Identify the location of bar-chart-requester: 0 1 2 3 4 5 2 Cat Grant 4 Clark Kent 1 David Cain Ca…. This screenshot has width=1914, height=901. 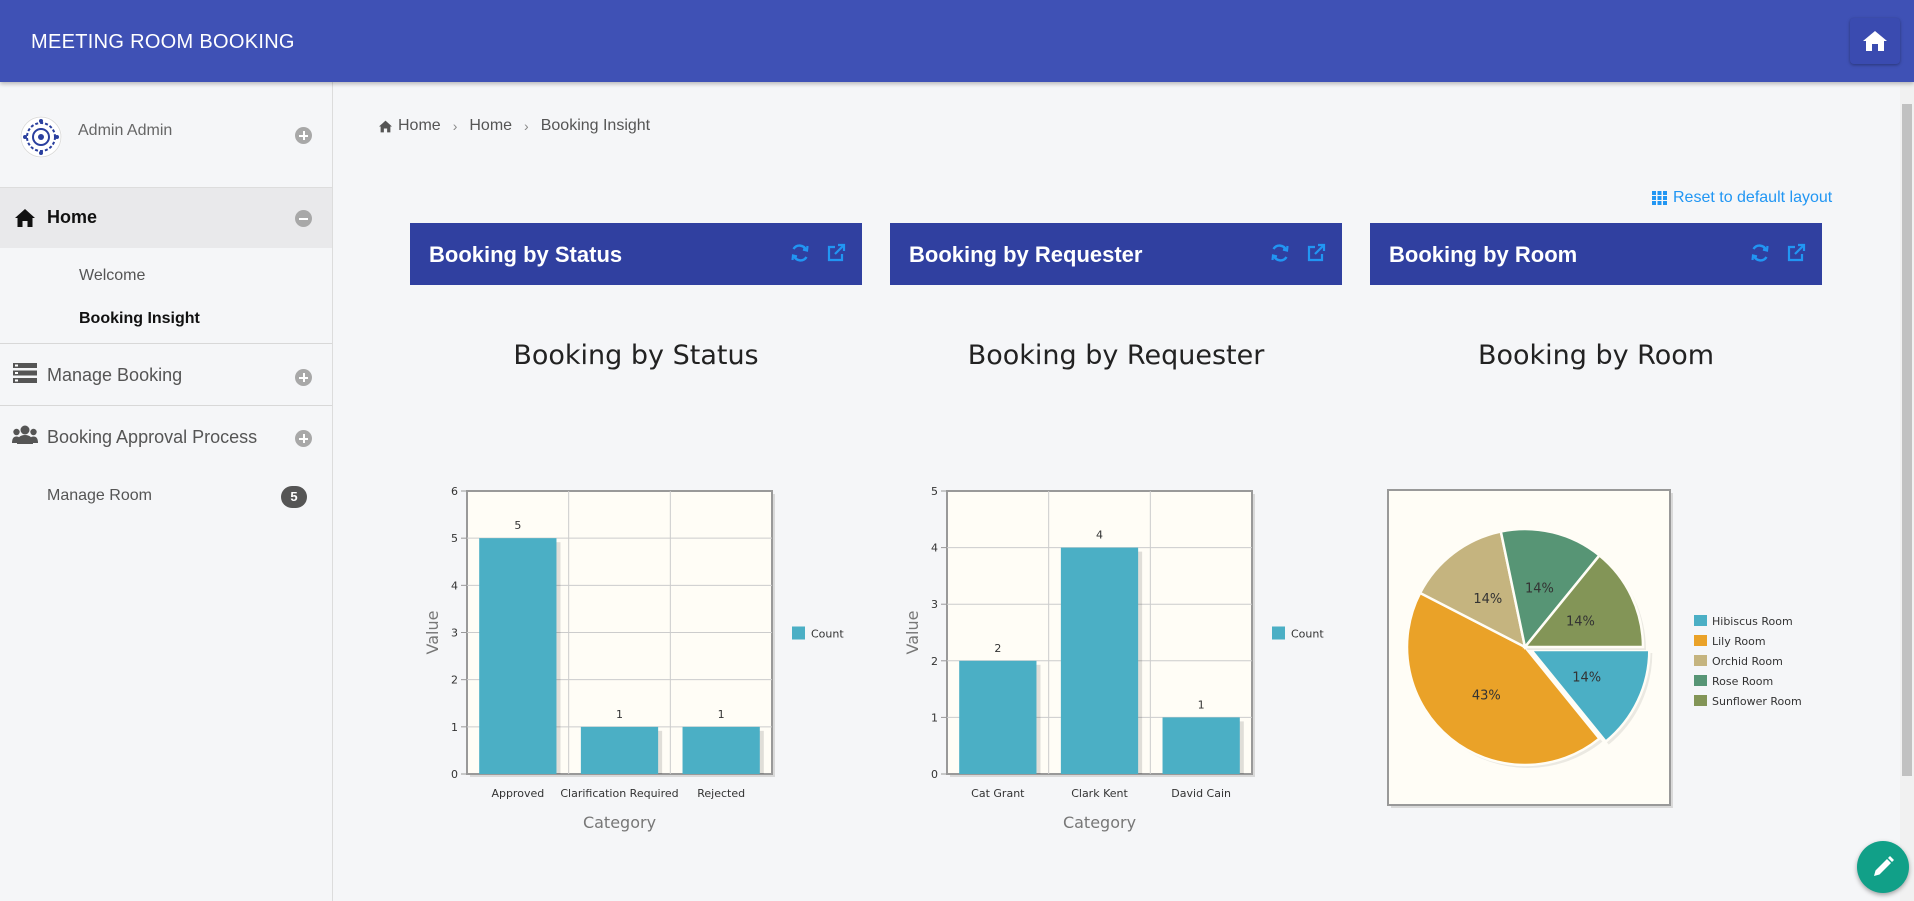
(1113, 658).